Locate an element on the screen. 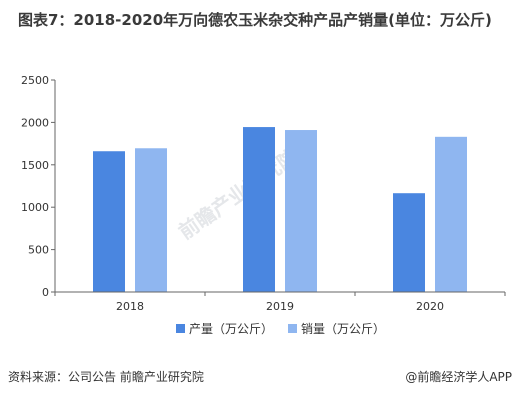  legend-swatch-sales is located at coordinates (292, 328).